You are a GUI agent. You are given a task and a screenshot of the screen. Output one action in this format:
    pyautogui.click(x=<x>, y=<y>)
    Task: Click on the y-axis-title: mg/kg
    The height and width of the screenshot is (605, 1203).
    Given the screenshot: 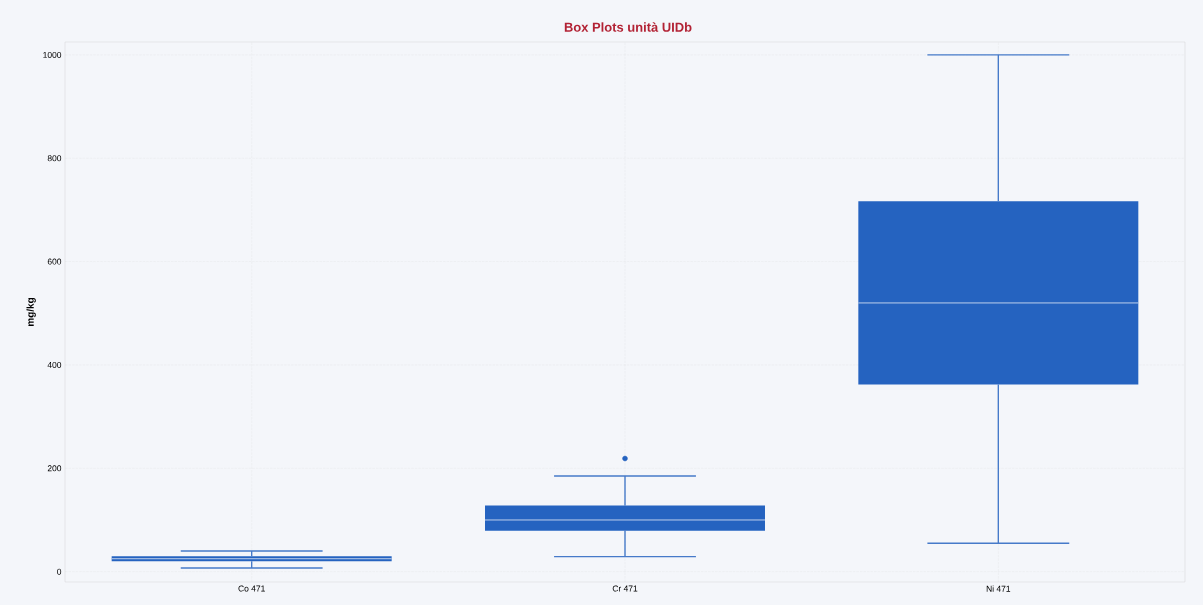 What is the action you would take?
    pyautogui.click(x=31, y=311)
    